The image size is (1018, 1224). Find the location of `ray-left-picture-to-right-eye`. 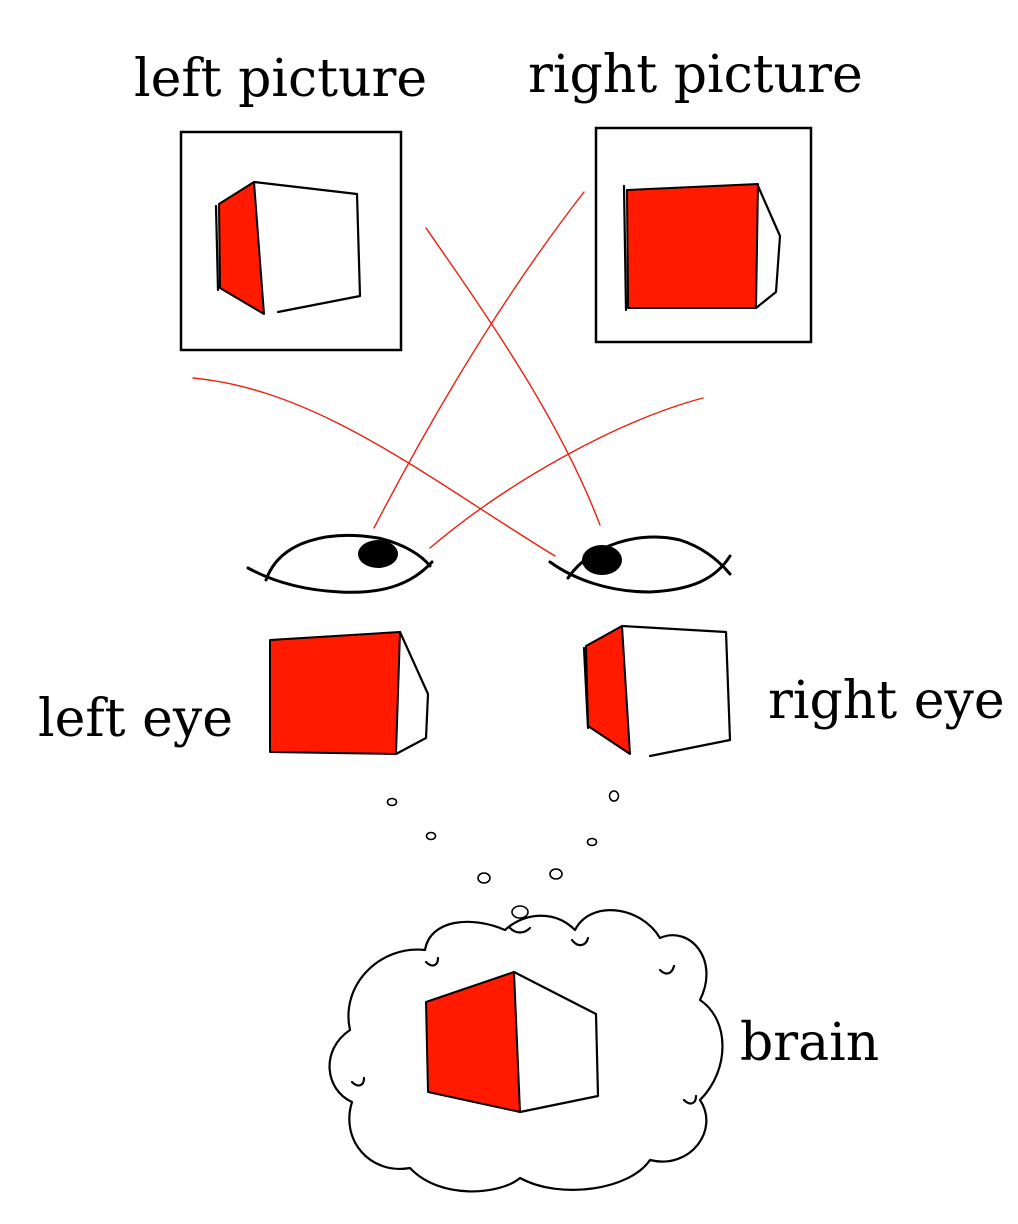

ray-left-picture-to-right-eye is located at coordinates (374, 467).